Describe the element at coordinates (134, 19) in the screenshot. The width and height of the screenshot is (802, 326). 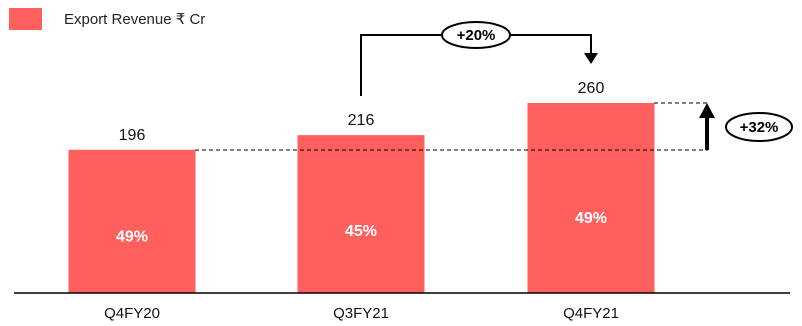
I see `legend-label: Export Revenue ₹ Cr` at that location.